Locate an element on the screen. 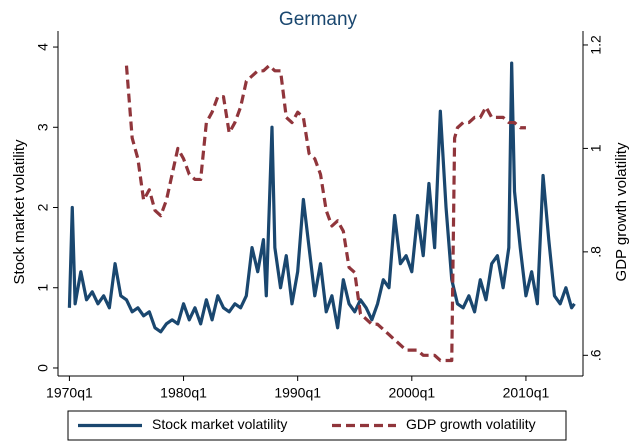 The height and width of the screenshot is (444, 635). y2-tick-label: .6 is located at coordinates (596, 355).